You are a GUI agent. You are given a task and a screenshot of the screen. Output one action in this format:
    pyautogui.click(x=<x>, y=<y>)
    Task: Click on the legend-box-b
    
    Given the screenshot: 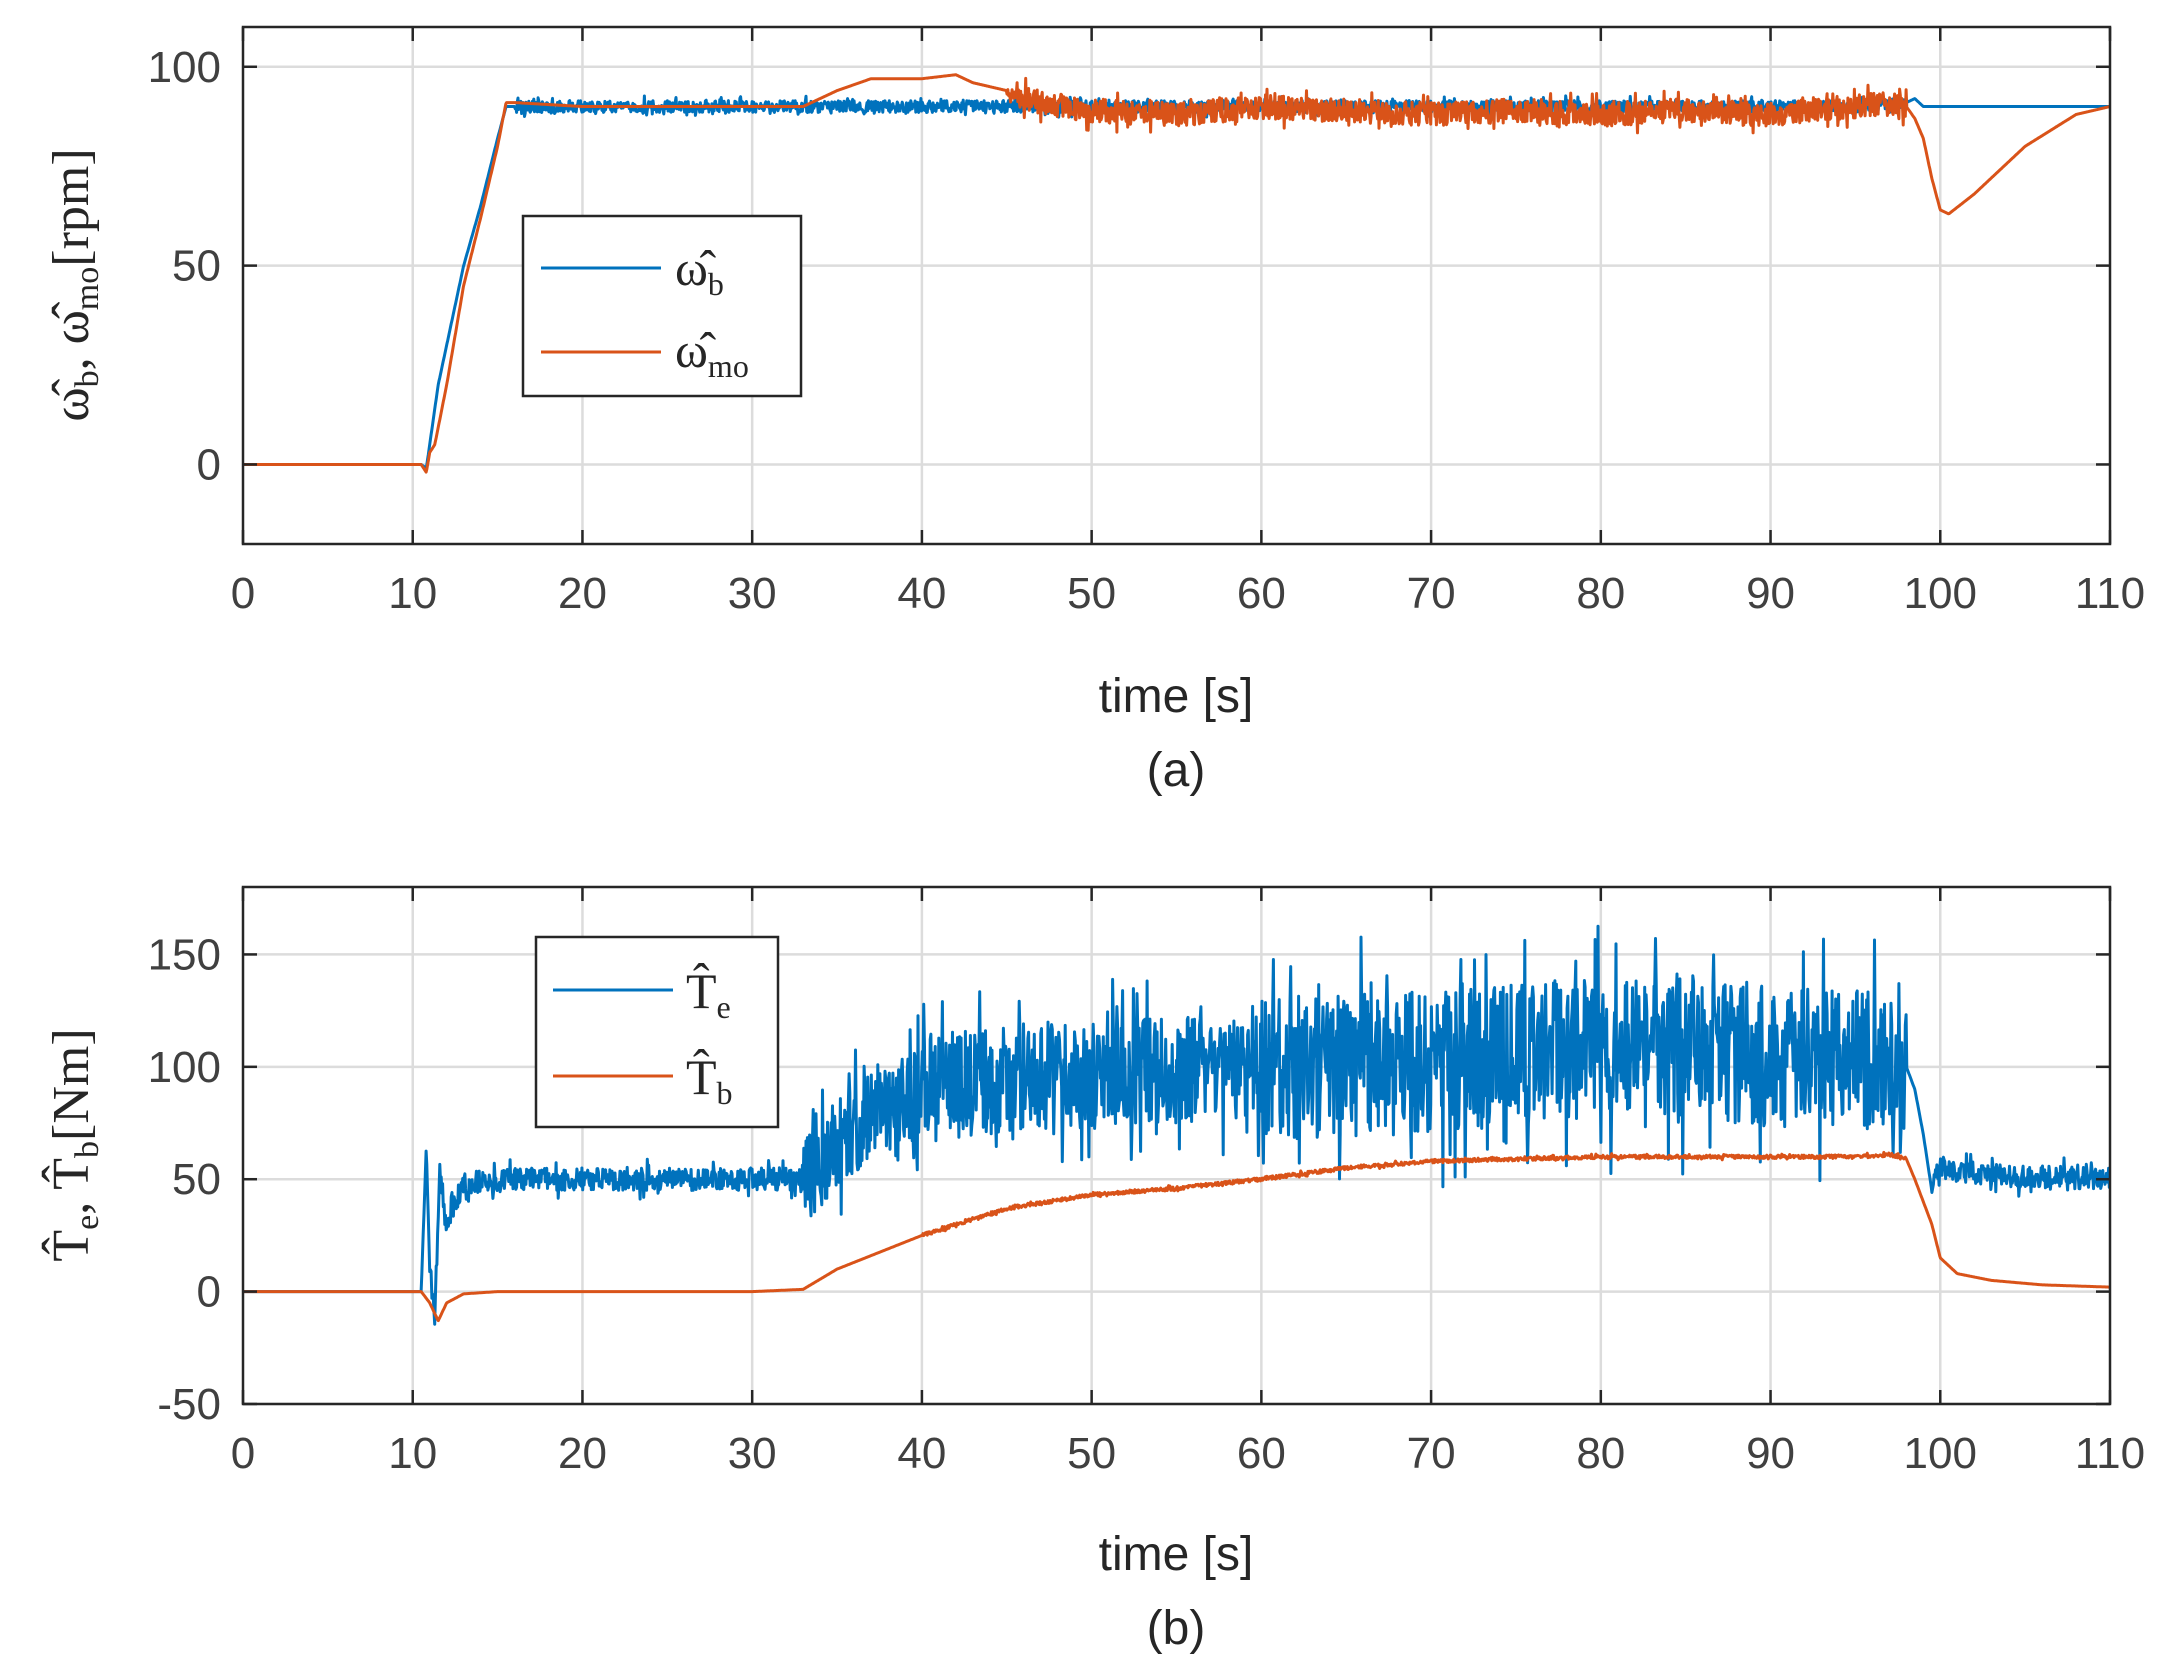 What is the action you would take?
    pyautogui.click(x=657, y=1032)
    